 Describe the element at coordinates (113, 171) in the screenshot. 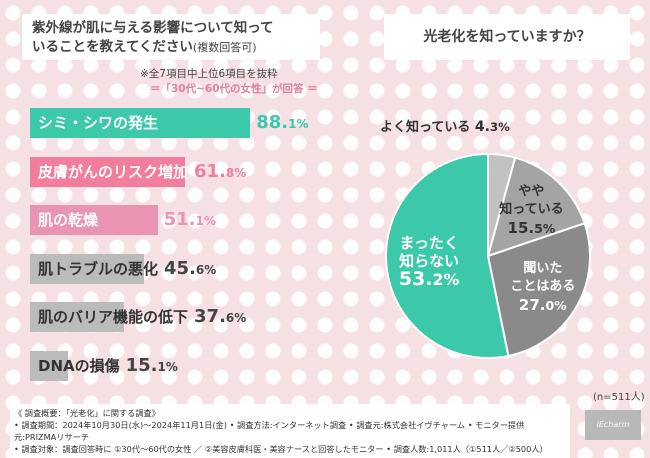

I see `bar-label-2: 皮膚がんのリスク増加` at that location.